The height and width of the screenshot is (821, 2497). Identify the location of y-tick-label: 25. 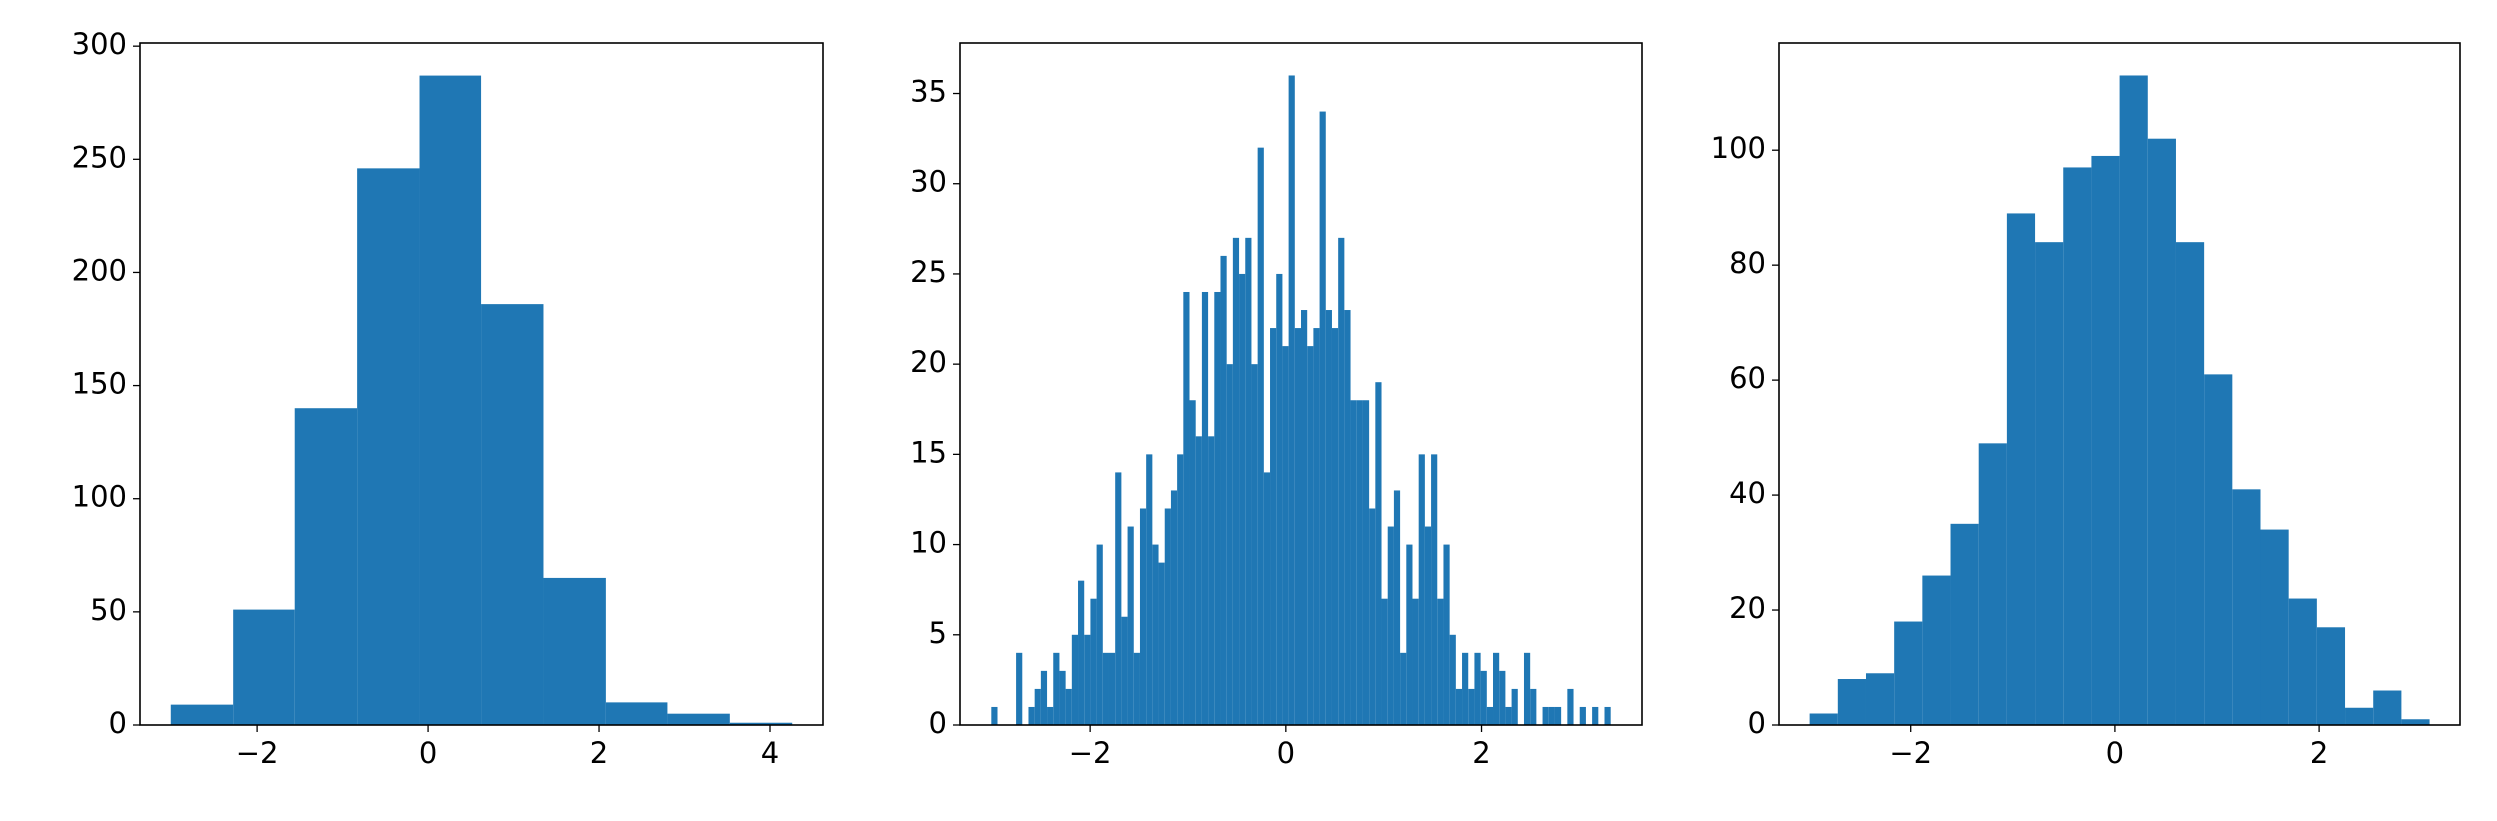
(928, 272).